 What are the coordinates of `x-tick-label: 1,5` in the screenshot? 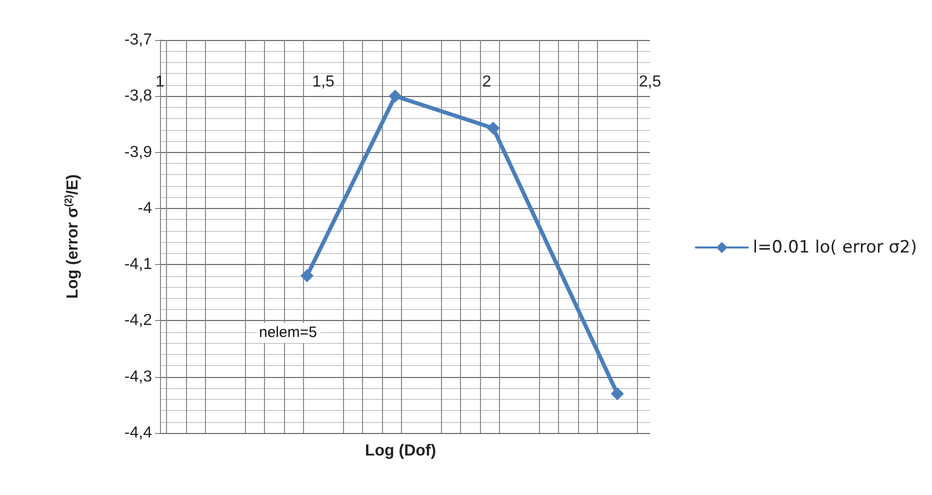 It's located at (323, 82).